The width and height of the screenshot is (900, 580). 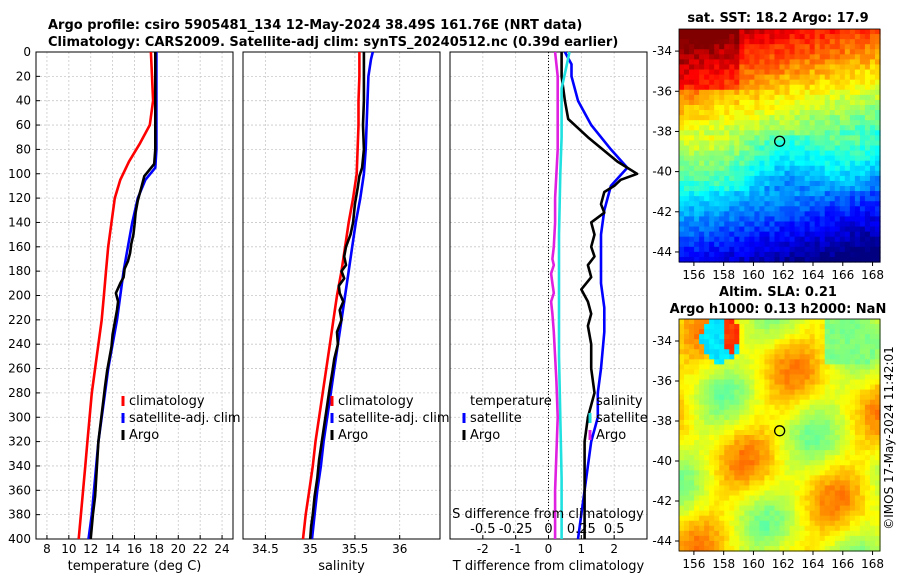 I want to click on temp-legend-1-label: satellite-adj. clim, so click(x=185, y=418).